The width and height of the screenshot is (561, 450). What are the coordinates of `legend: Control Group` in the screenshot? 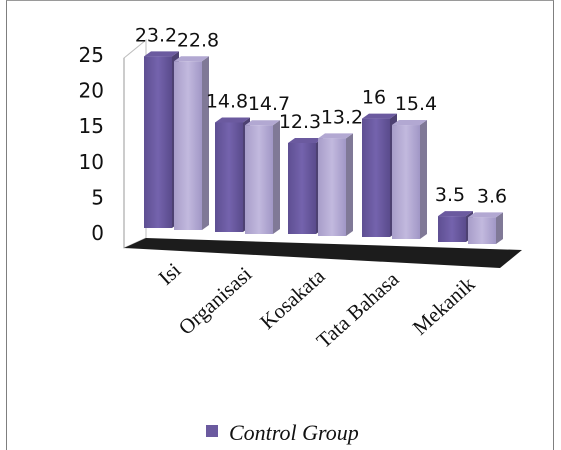 It's located at (282, 432).